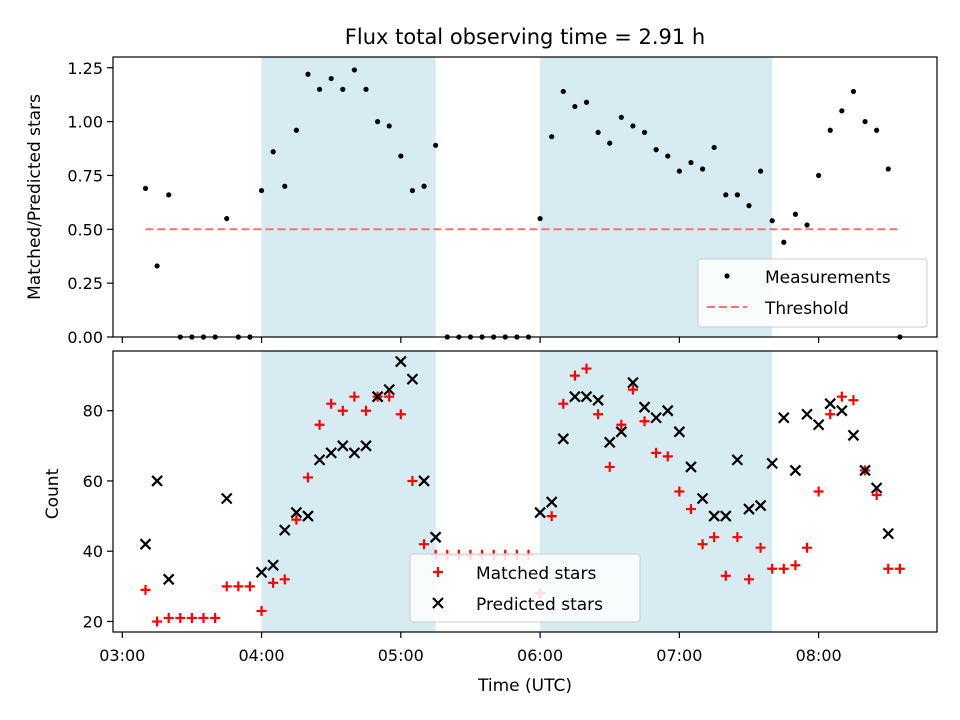  I want to click on observing-window-band, so click(348, 197).